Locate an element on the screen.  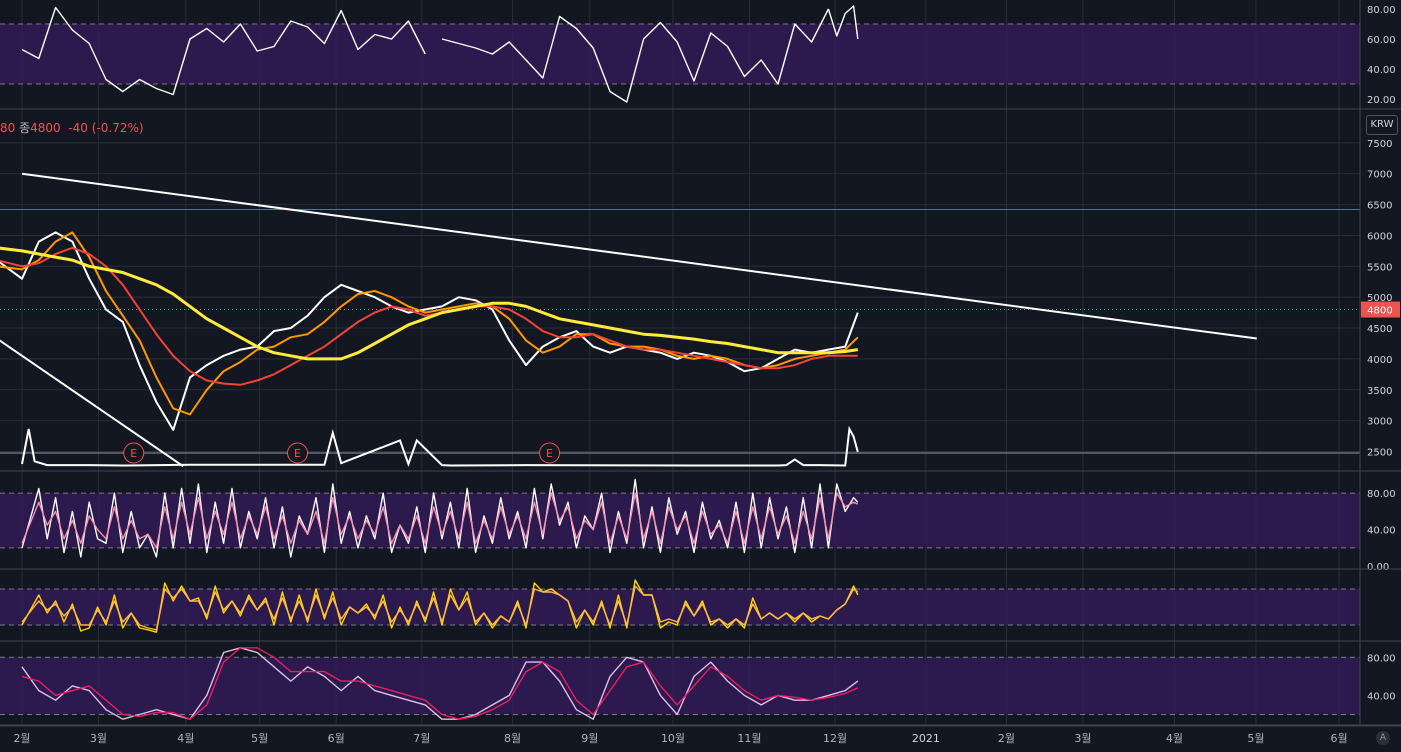
x-tick-label: 12월 is located at coordinates (835, 738).